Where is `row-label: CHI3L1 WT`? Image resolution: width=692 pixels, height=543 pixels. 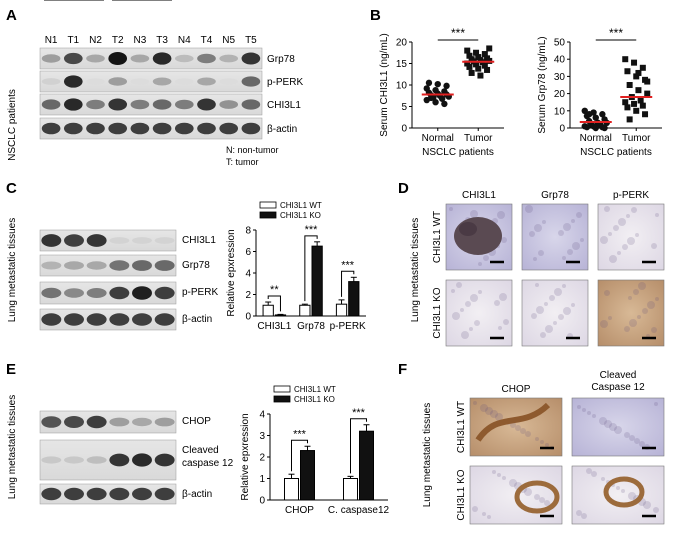
row-label: CHI3L1 WT is located at coordinates (461, 427).